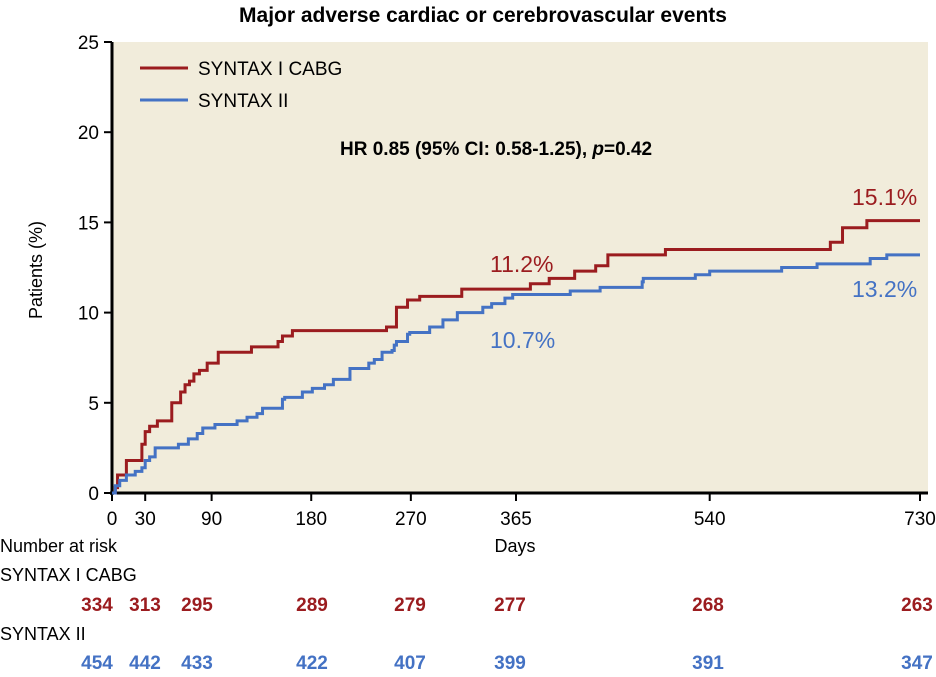 The image size is (936, 677). What do you see at coordinates (466, 149) in the screenshot?
I see `hr-text: HR 0.85 (95% CI: 0.58-1.25),` at bounding box center [466, 149].